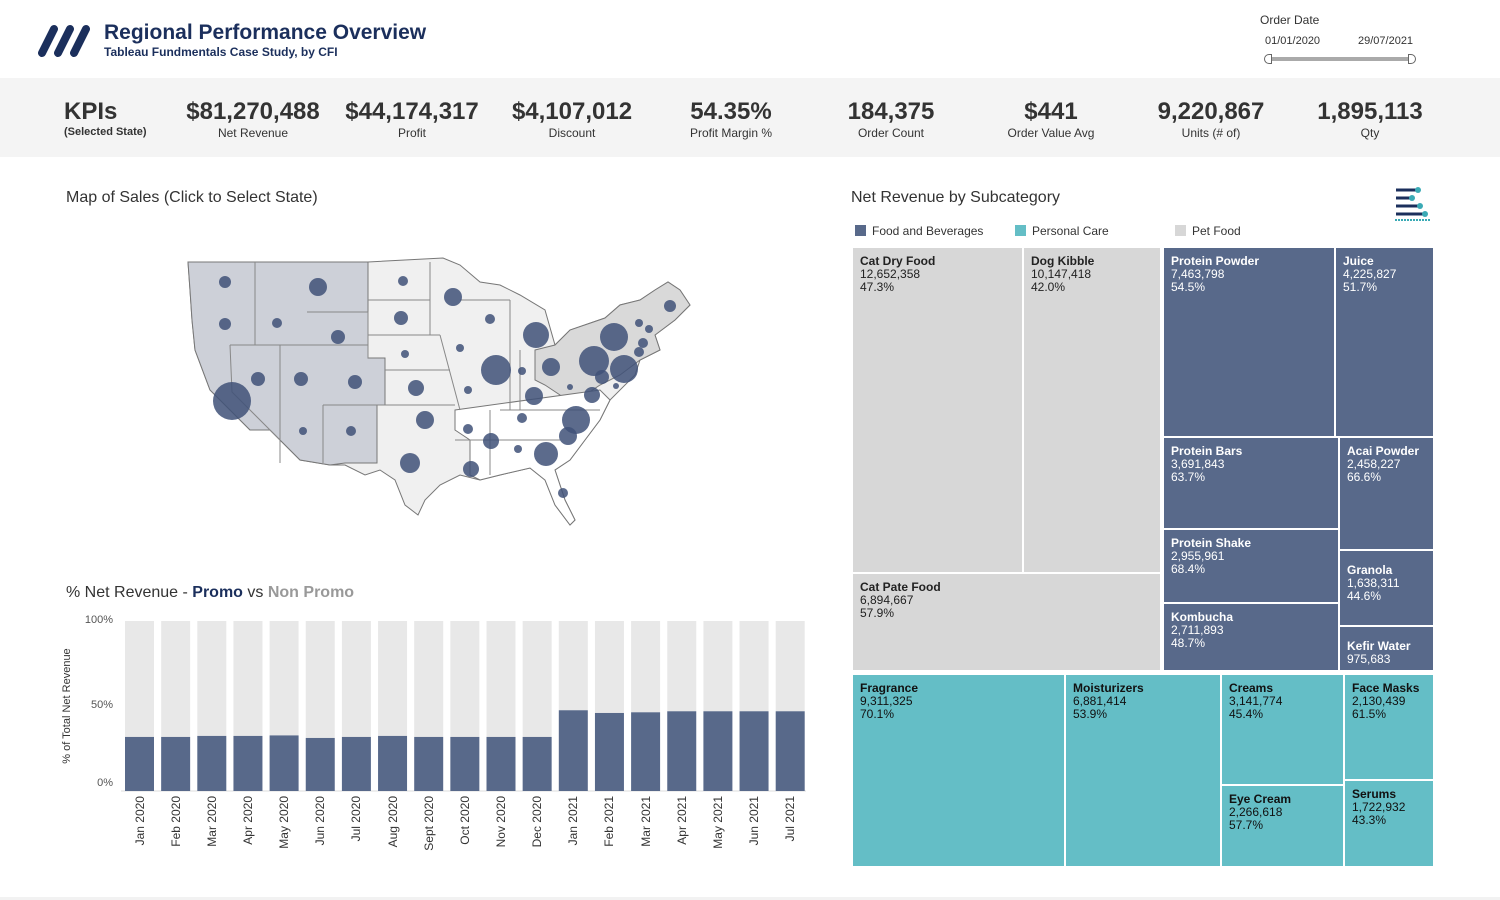 Image resolution: width=1500 pixels, height=900 pixels. I want to click on treemap-tile: Acai Powder 2,458,227 66.6%, so click(1386, 493).